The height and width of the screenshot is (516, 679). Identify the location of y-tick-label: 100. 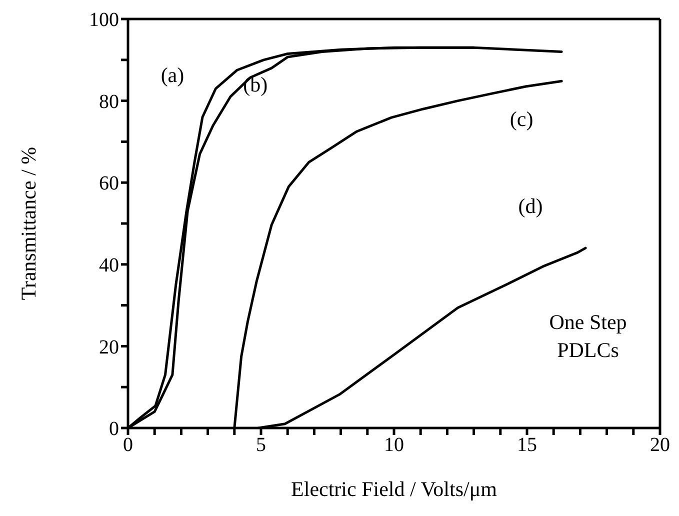
(104, 20).